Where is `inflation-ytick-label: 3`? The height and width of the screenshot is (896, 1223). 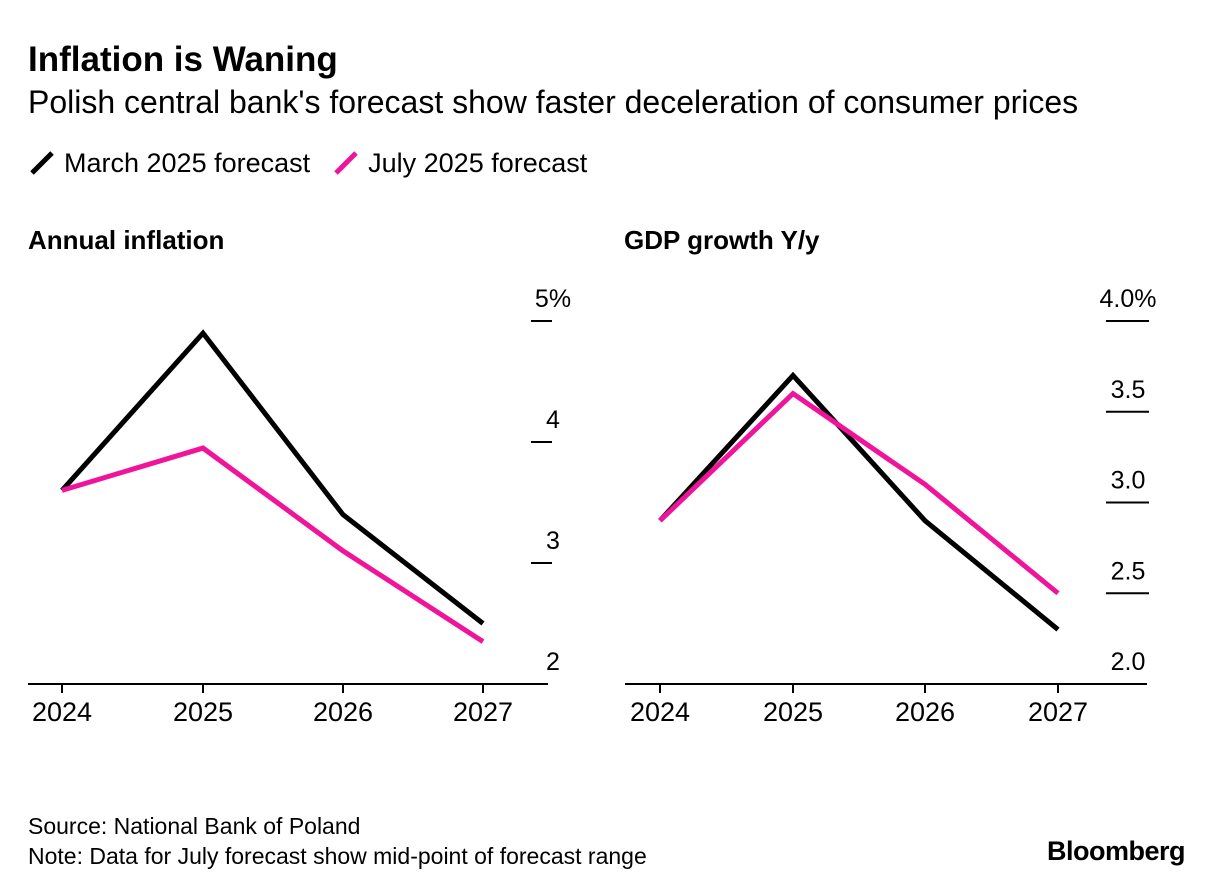 inflation-ytick-label: 3 is located at coordinates (553, 541).